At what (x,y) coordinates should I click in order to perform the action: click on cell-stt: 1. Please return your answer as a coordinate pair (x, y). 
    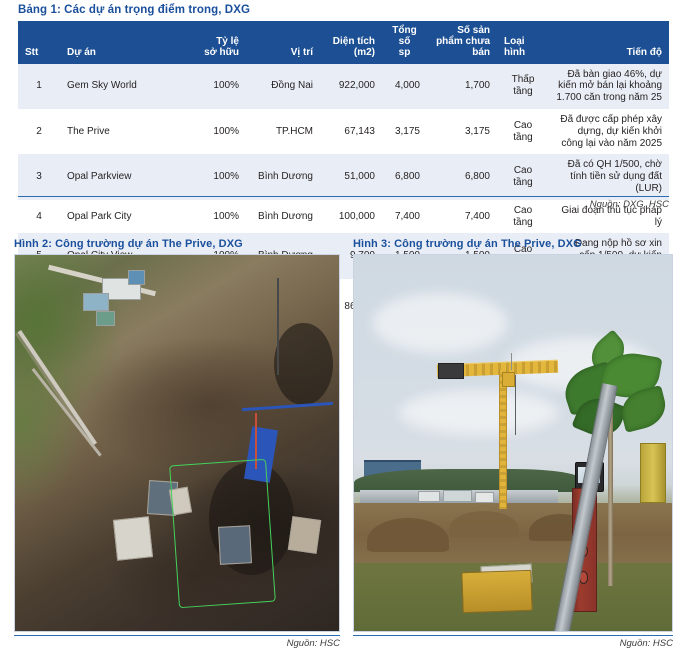
    Looking at the image, I should click on (39, 86).